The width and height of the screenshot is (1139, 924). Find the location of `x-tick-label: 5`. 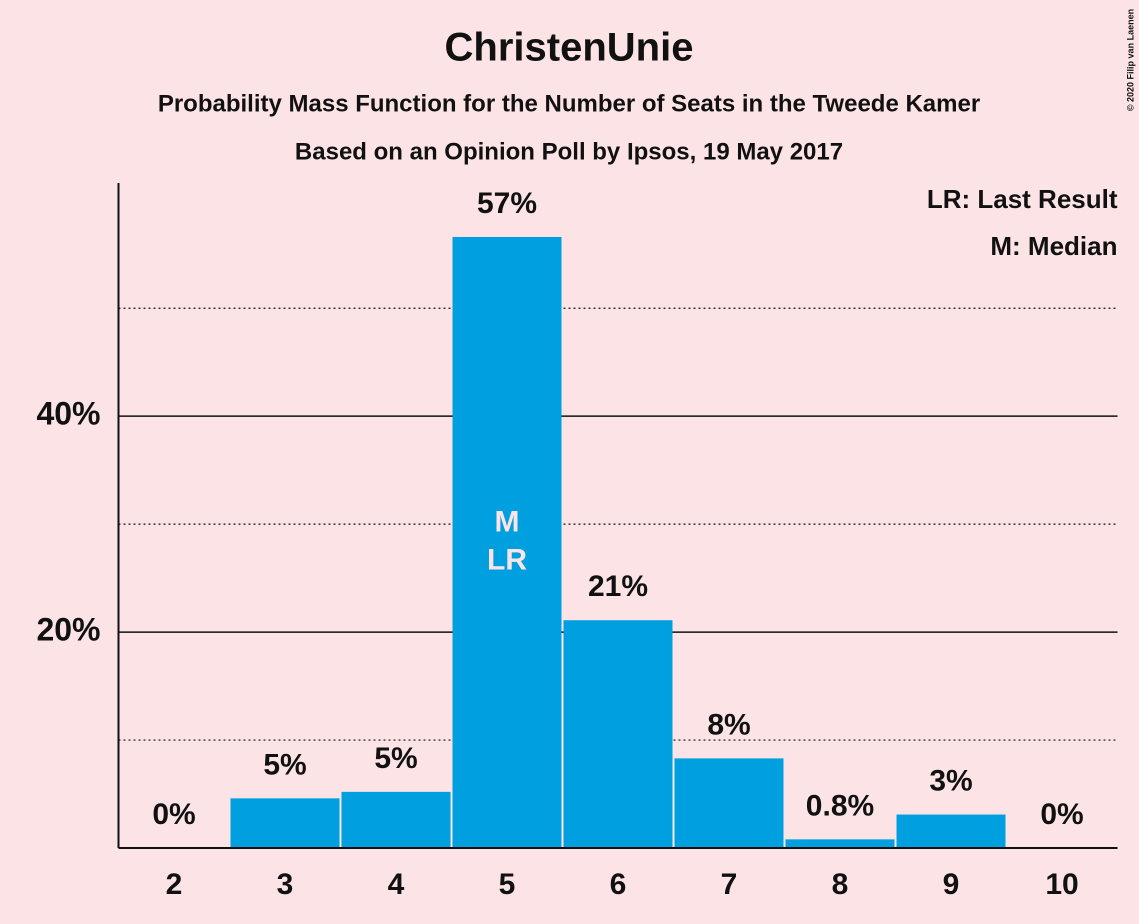

x-tick-label: 5 is located at coordinates (507, 884).